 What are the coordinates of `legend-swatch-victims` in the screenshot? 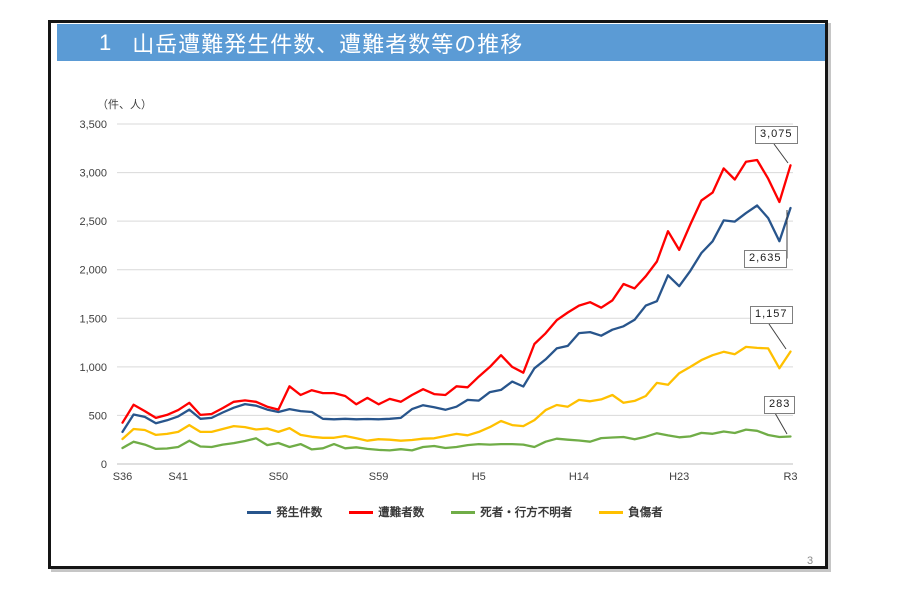 It's located at (361, 512).